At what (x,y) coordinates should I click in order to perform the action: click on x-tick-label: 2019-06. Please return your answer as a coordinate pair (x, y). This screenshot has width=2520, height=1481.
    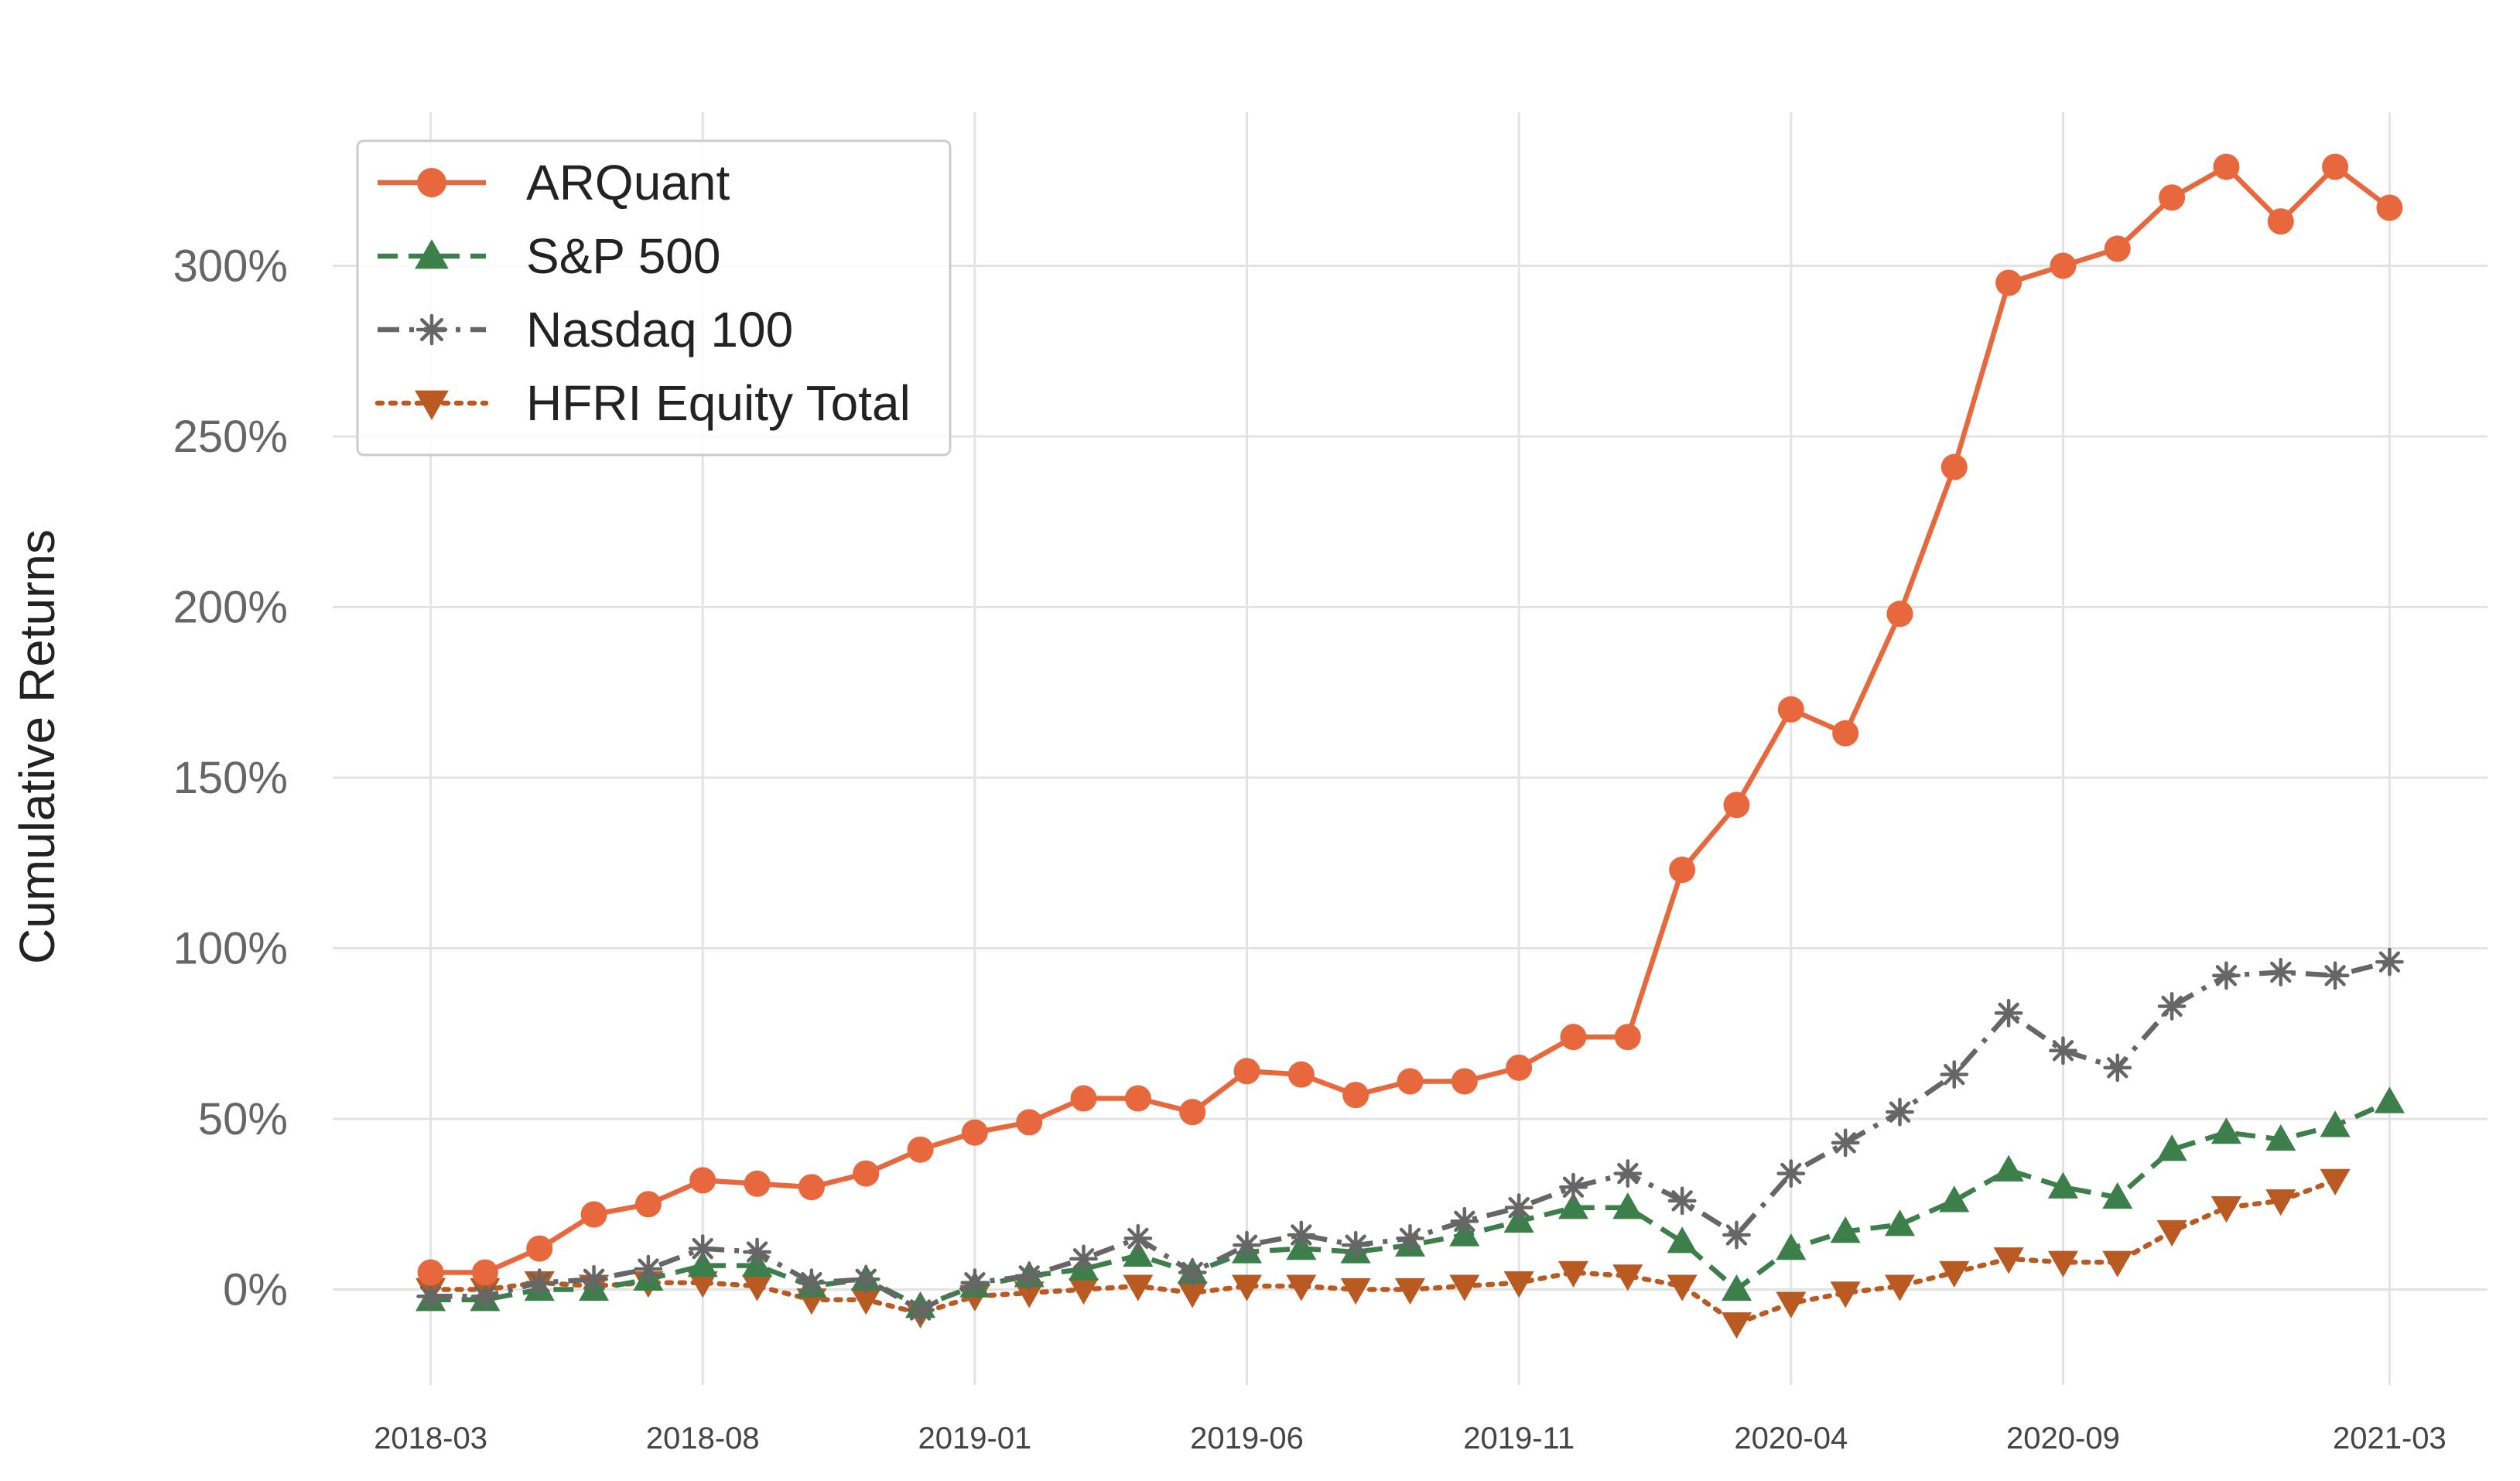
    Looking at the image, I should click on (1247, 1438).